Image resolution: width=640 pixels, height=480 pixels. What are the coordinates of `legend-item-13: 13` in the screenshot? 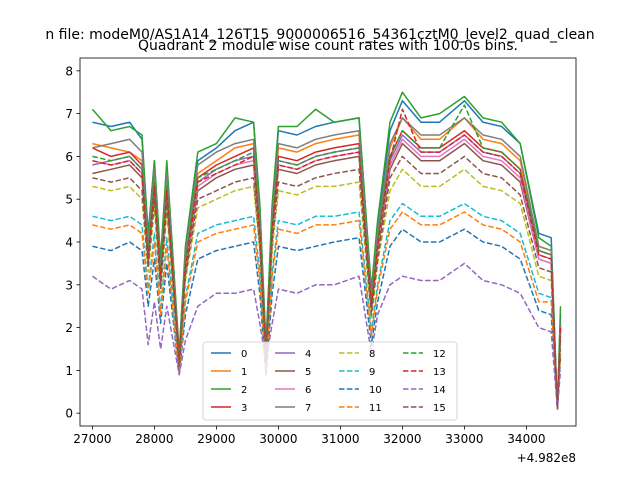 It's located at (424, 372).